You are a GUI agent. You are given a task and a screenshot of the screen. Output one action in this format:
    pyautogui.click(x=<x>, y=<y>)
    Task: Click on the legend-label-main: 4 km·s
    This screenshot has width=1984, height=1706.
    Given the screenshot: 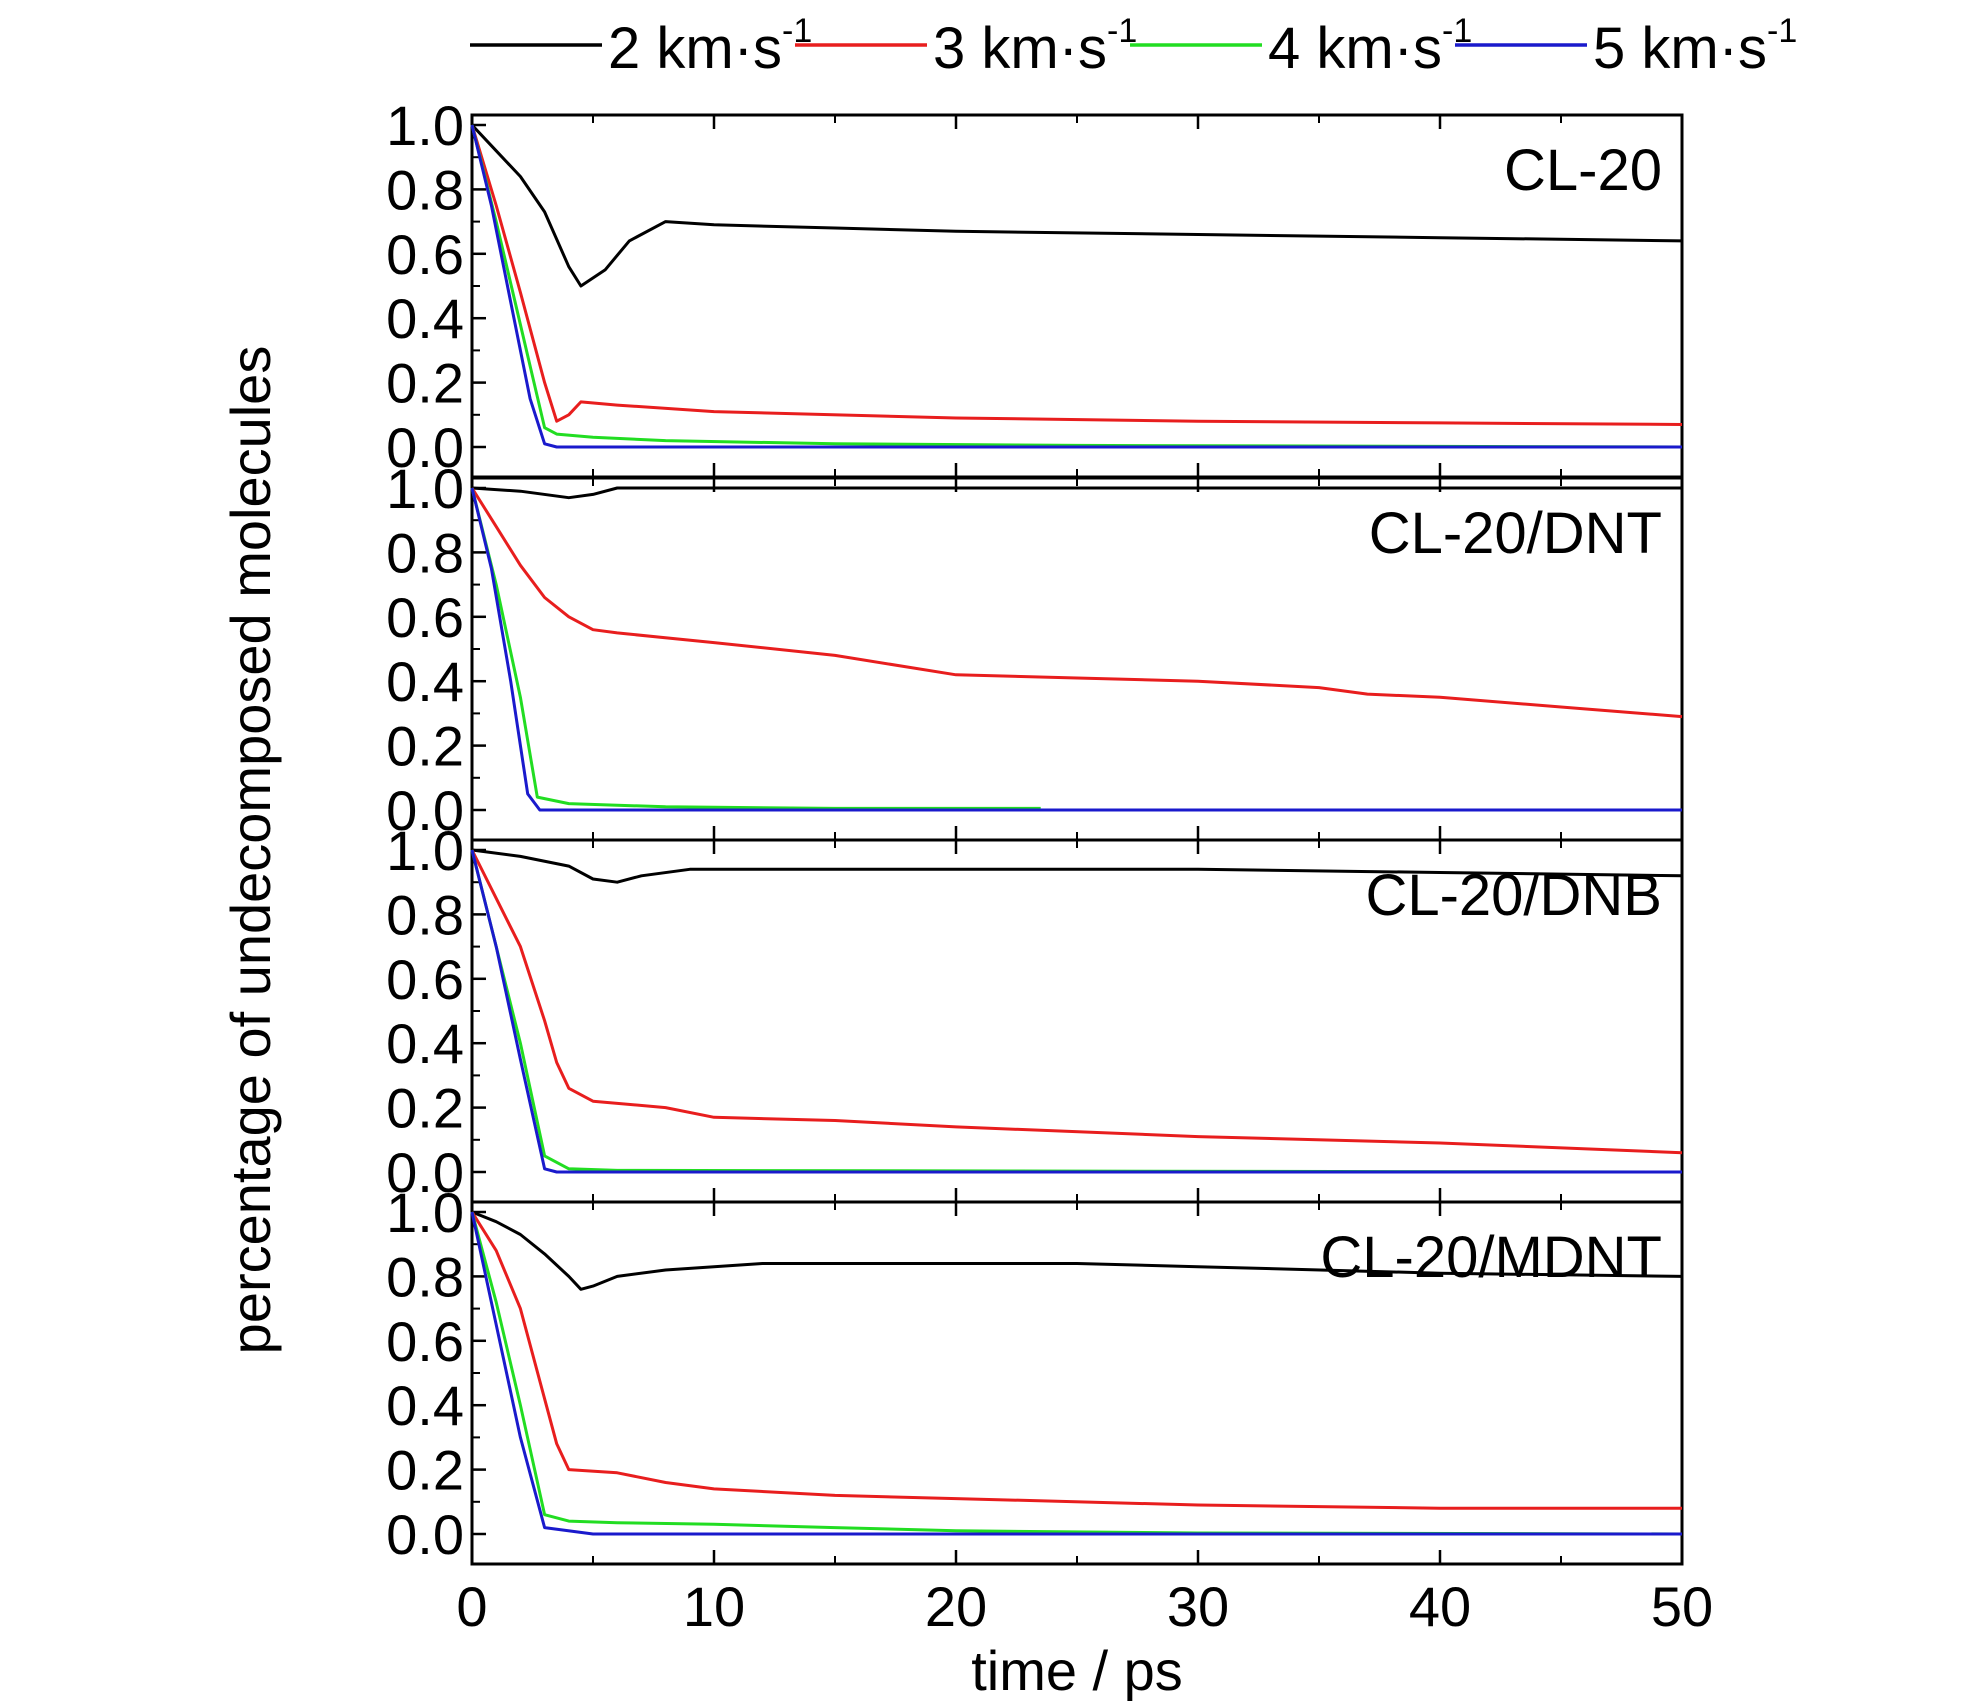 What is the action you would take?
    pyautogui.click(x=1355, y=48)
    